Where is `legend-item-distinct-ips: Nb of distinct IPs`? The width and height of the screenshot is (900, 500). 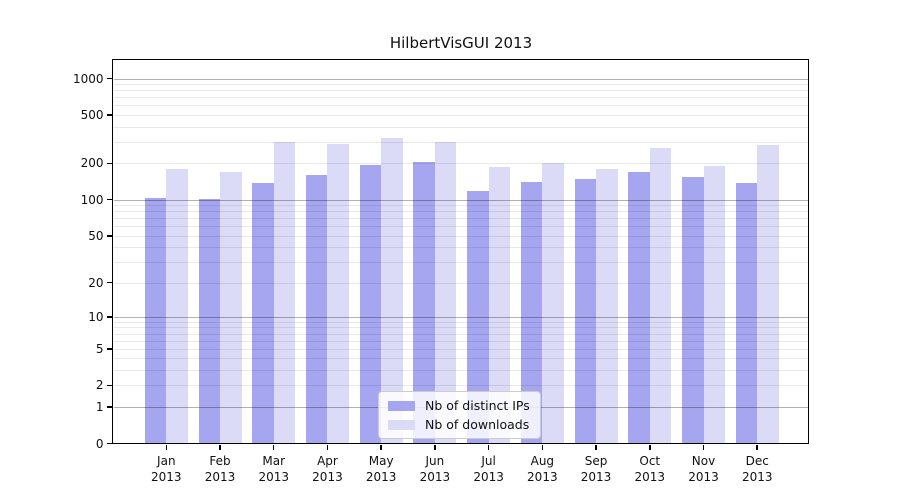
legend-item-distinct-ips: Nb of distinct IPs is located at coordinates (459, 405).